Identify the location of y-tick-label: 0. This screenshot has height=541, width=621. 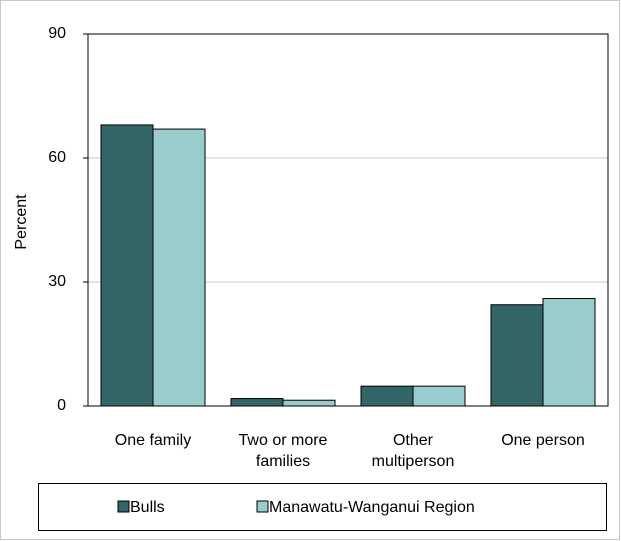
(61, 405).